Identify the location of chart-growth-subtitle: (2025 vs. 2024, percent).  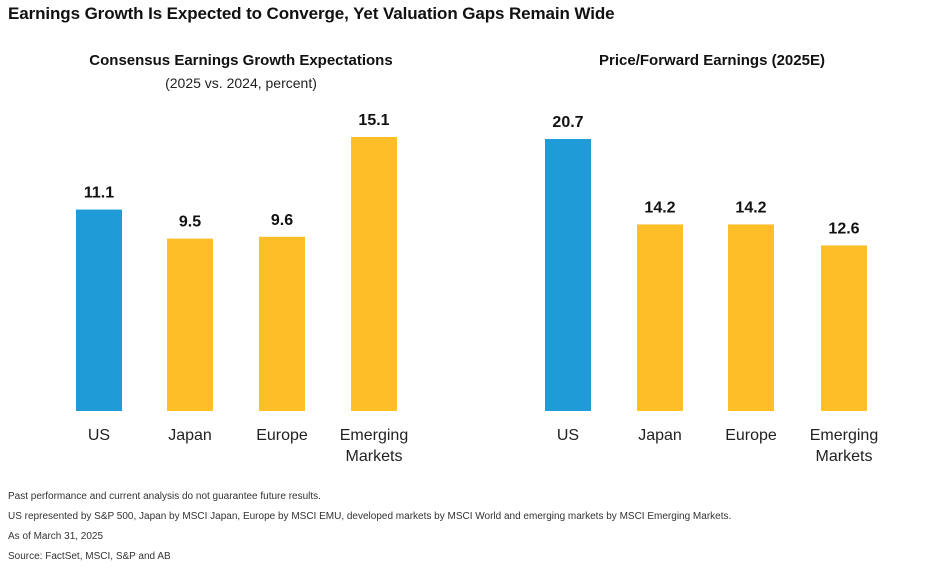
(241, 83).